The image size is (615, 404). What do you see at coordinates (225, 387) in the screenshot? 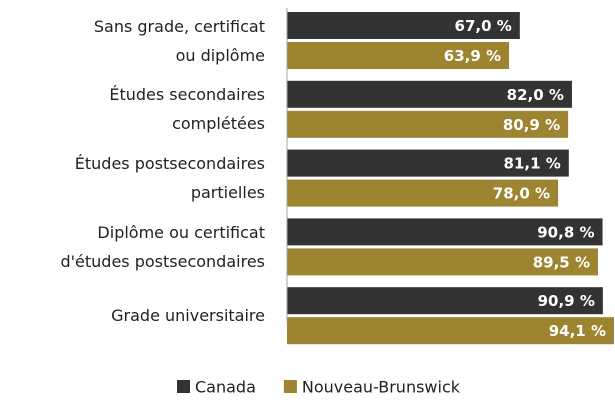
I see `legend-label: Canada` at bounding box center [225, 387].